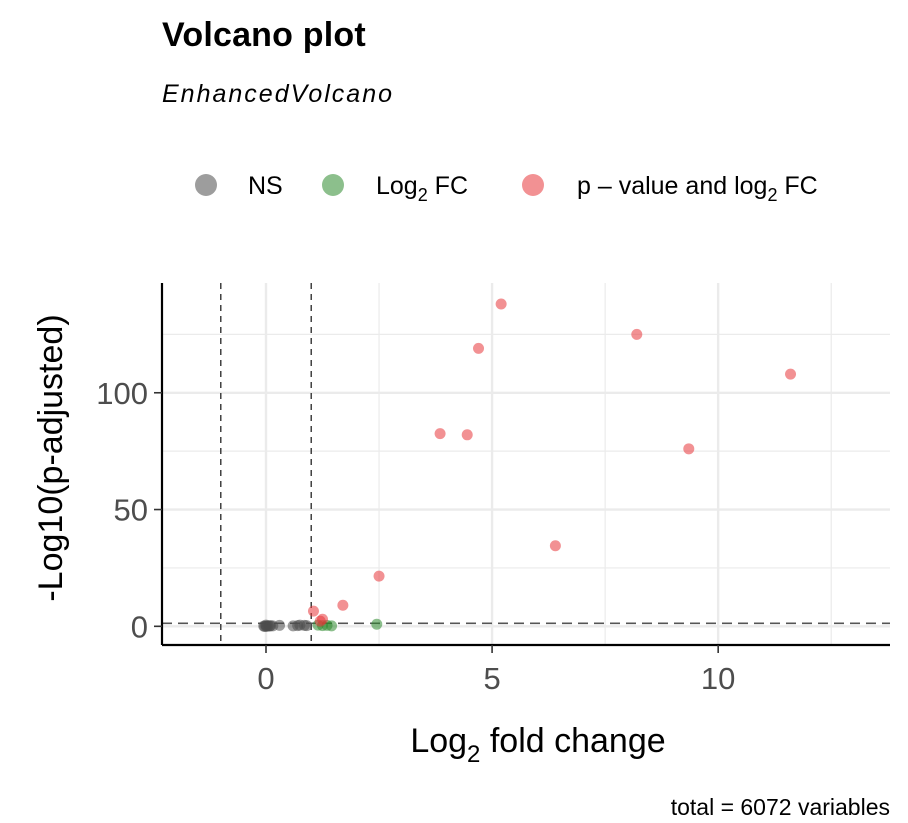 The height and width of the screenshot is (823, 908). I want to click on x-tick-label: 5, so click(491, 678).